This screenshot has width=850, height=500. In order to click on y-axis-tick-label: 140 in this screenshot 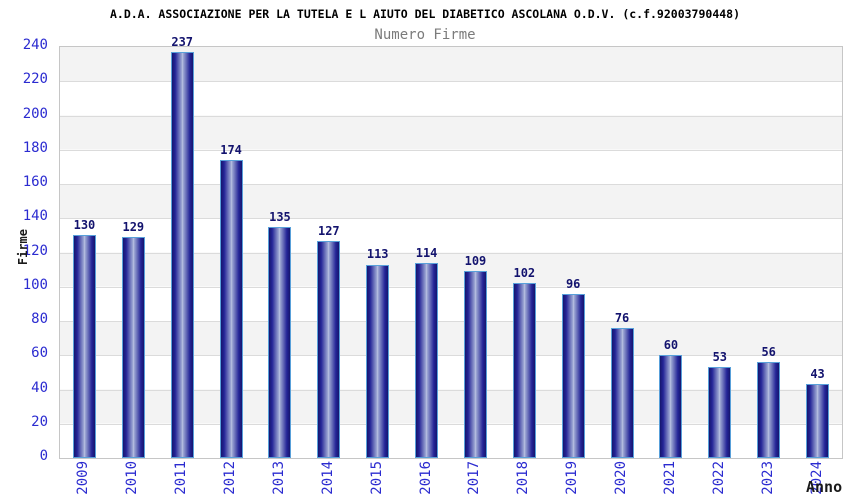, I will do `click(35, 216)`.